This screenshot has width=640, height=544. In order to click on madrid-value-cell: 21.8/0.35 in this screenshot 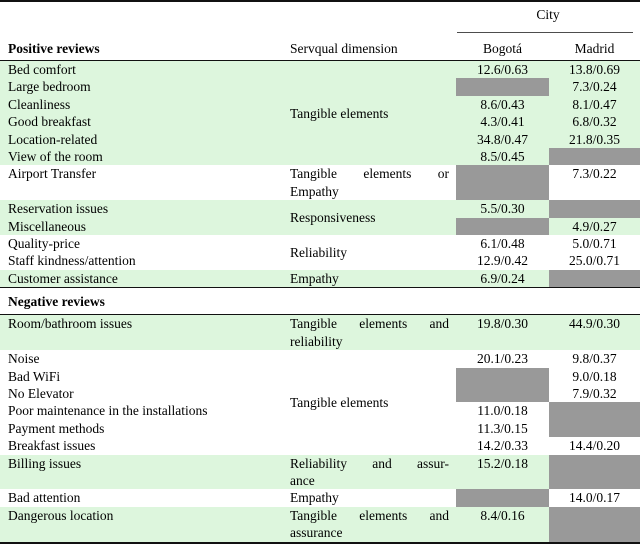, I will do `click(594, 139)`.